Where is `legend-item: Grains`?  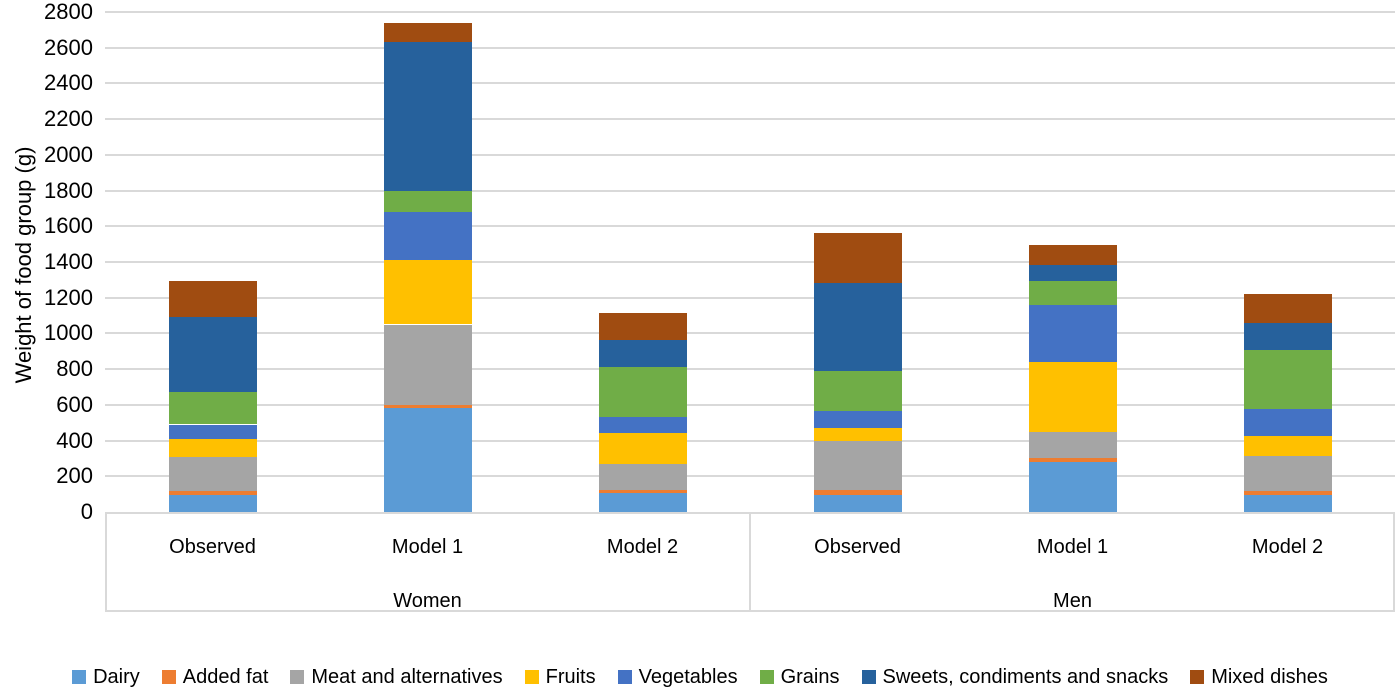 legend-item: Grains is located at coordinates (799, 677).